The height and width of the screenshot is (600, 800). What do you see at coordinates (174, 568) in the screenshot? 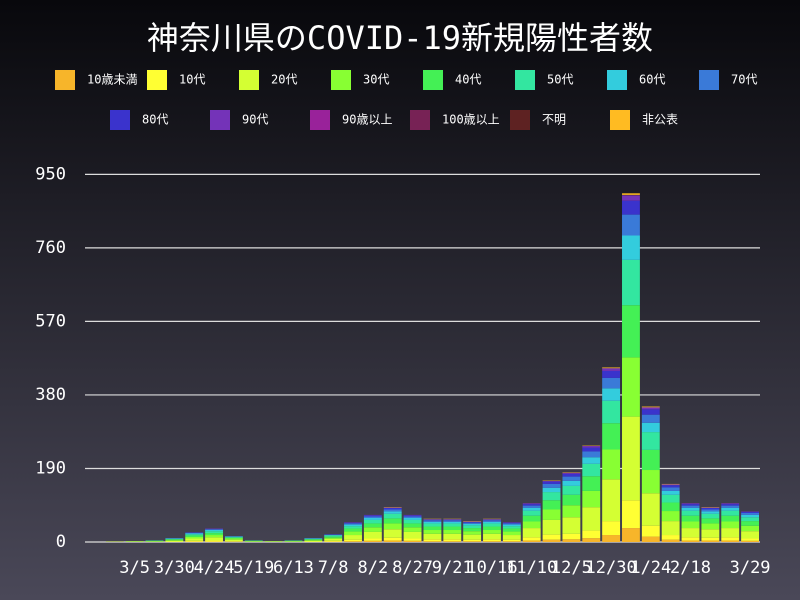
I see `x-tick-label: 3/30` at bounding box center [174, 568].